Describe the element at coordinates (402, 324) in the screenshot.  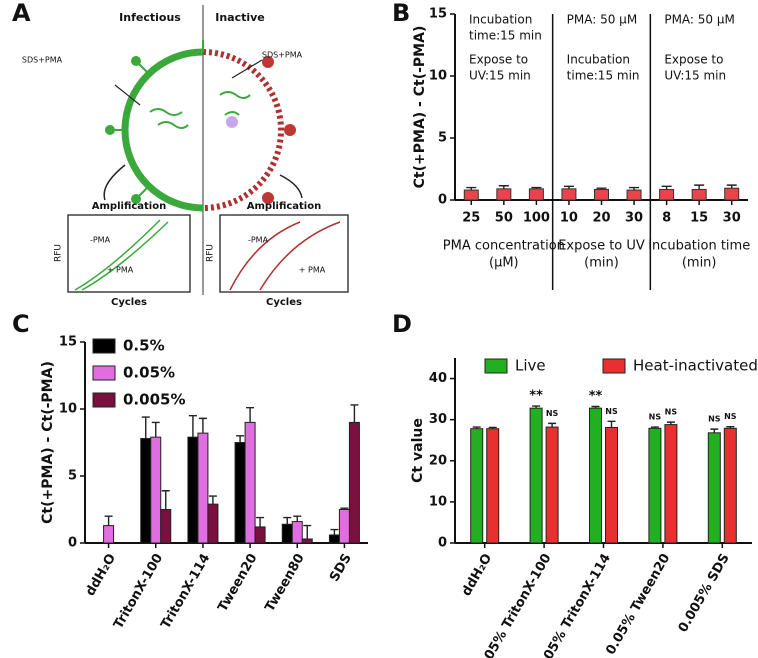
I see `panel-label: D` at that location.